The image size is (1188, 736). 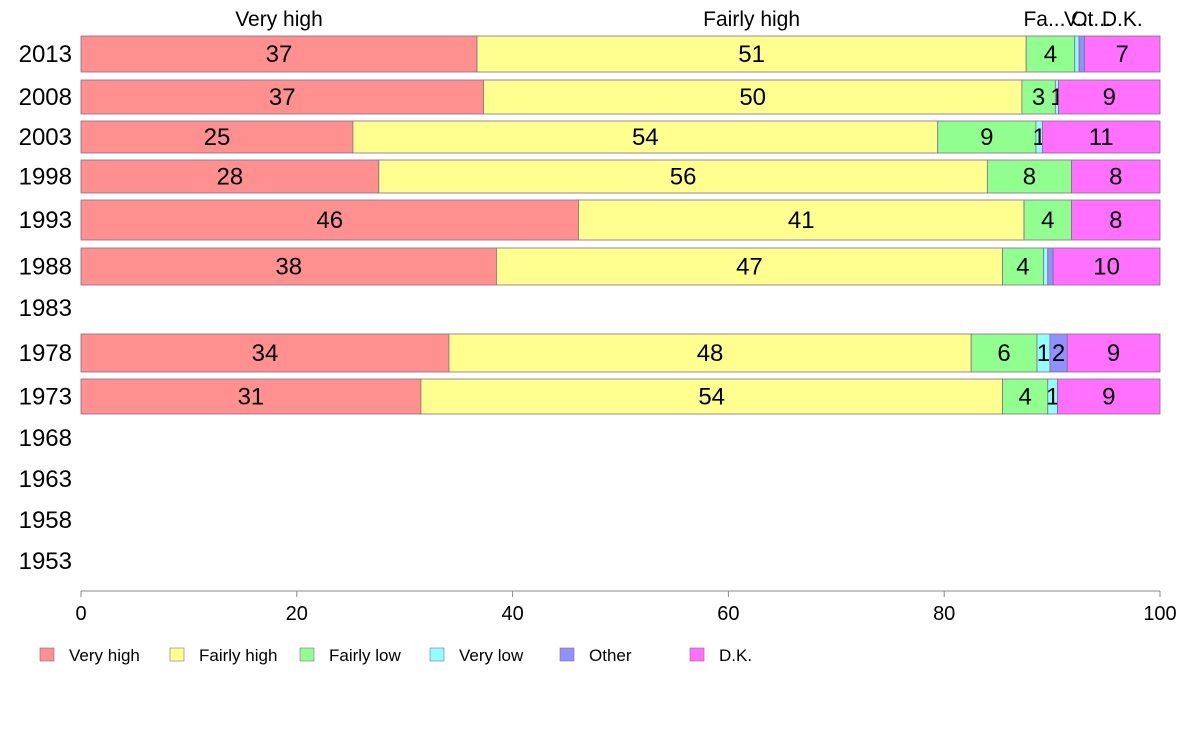 I want to click on segment-label: 10, so click(x=1106, y=267).